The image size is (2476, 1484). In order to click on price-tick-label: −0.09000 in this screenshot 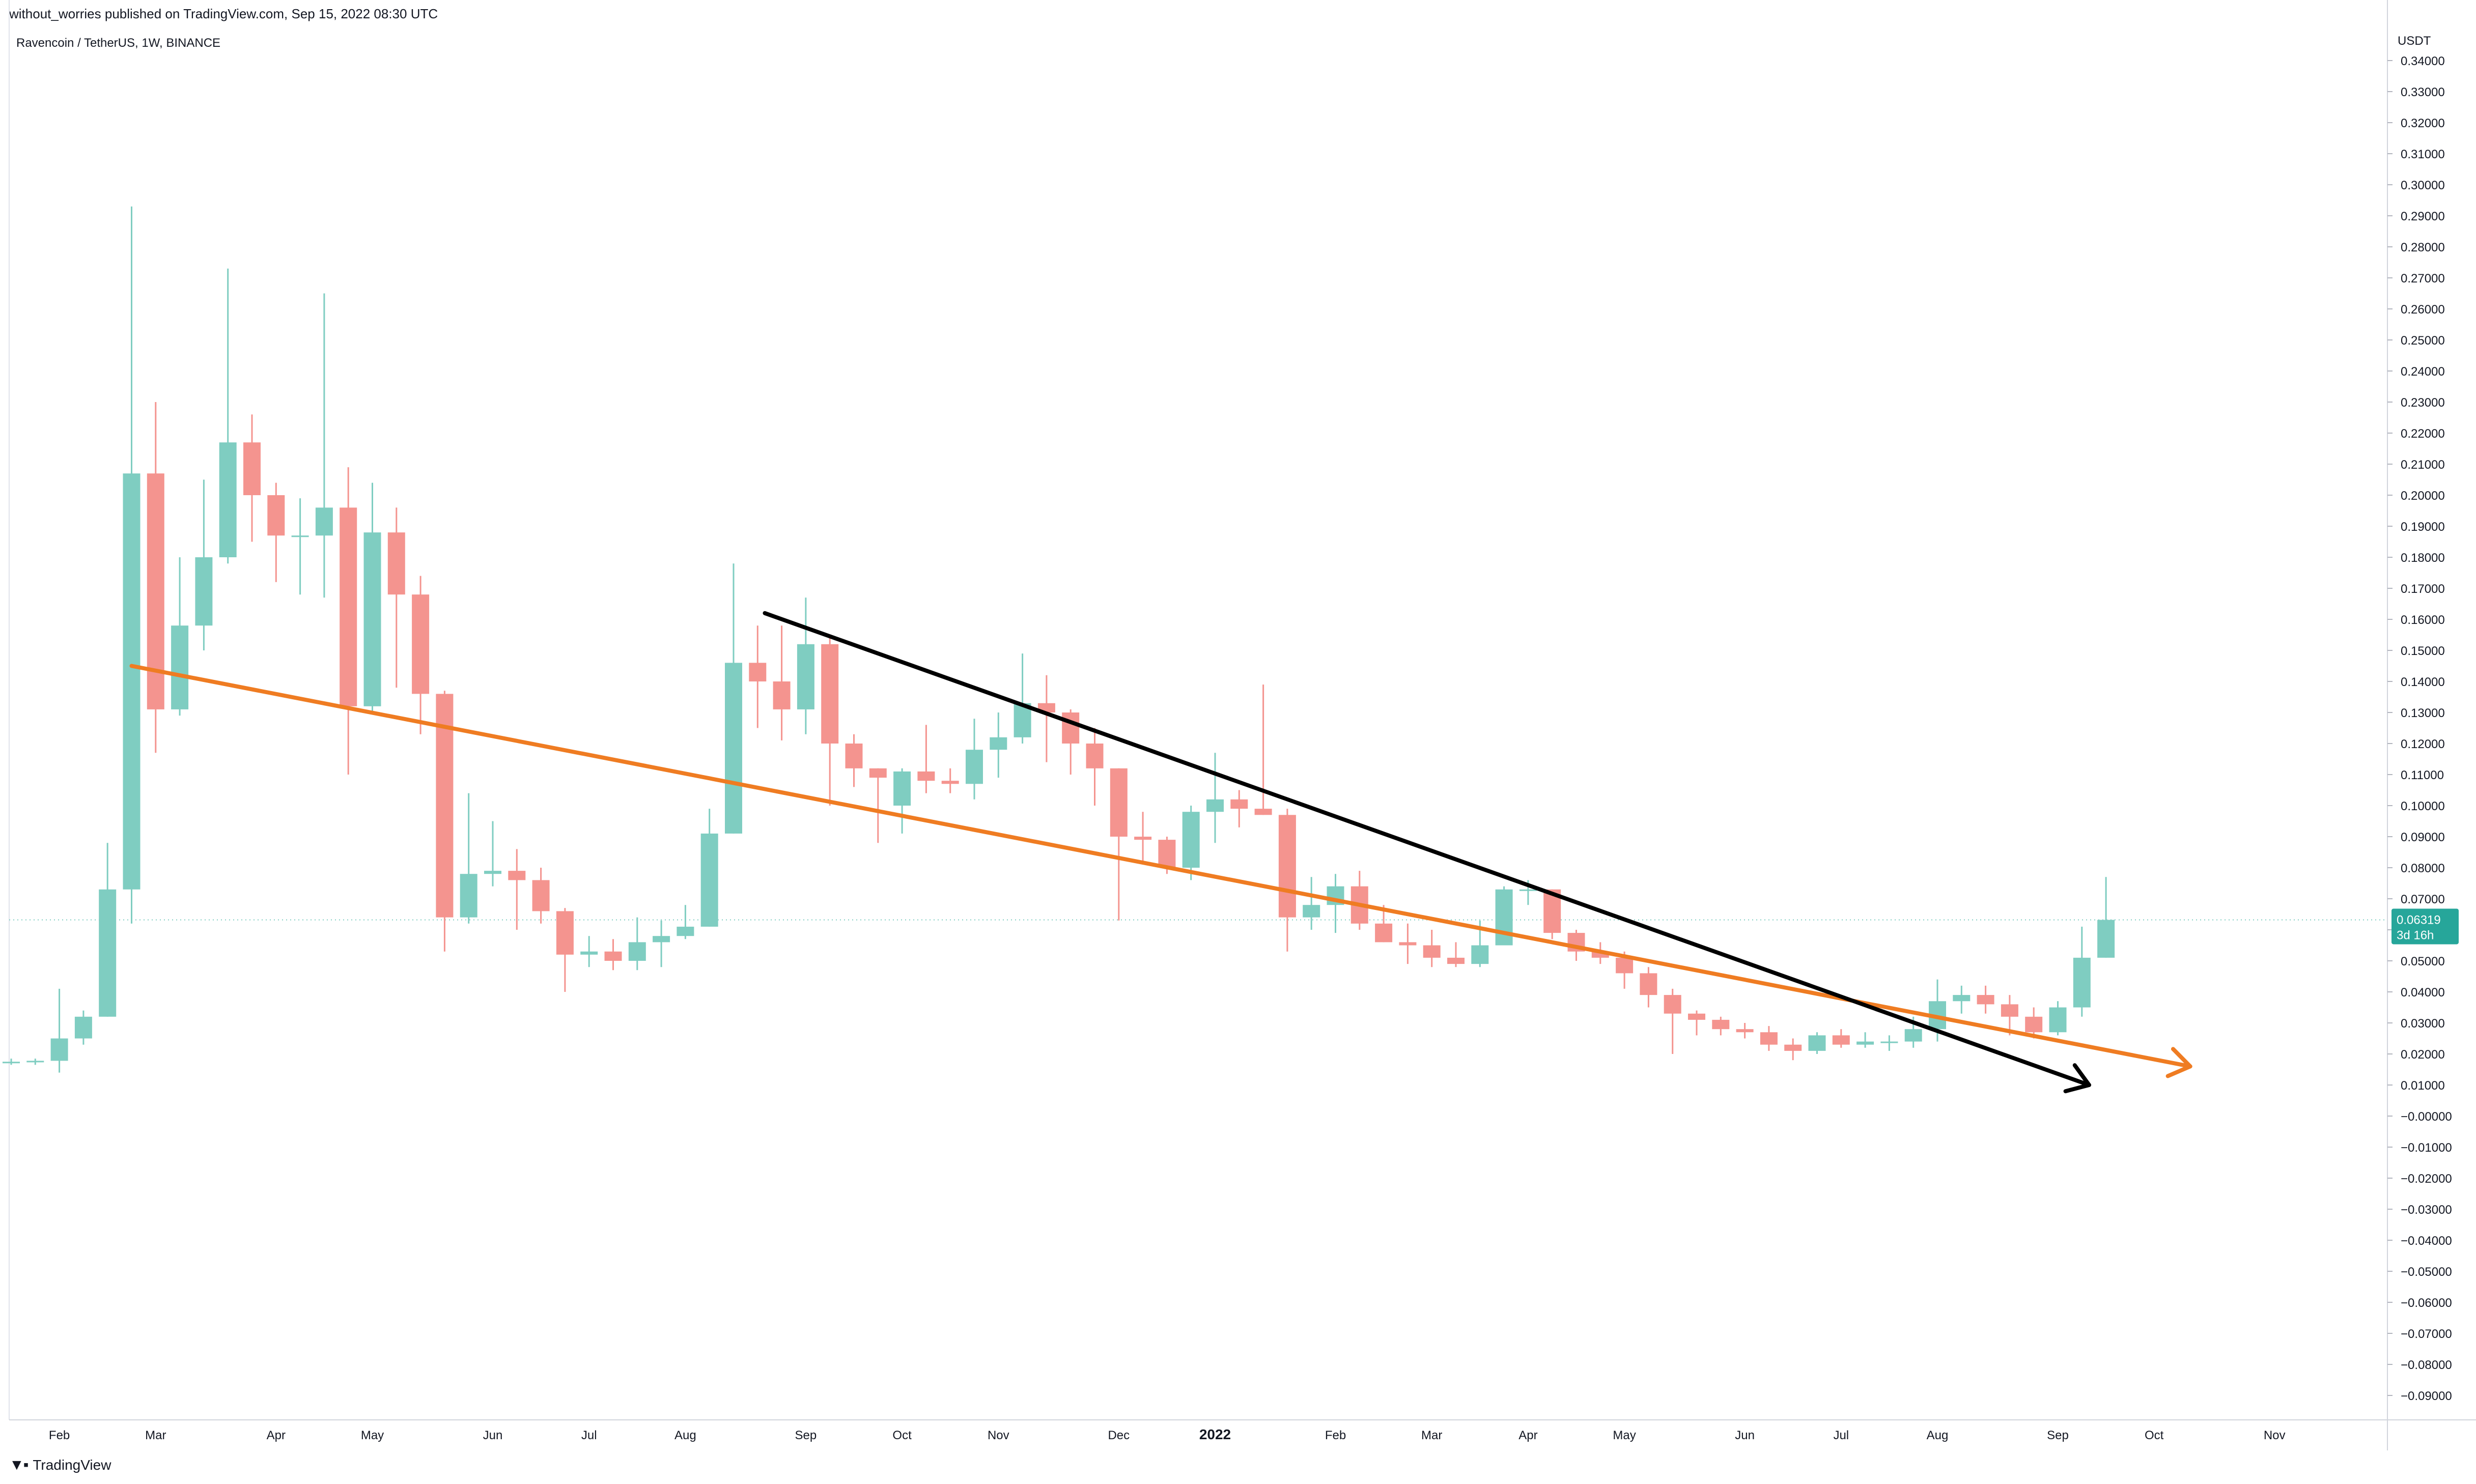, I will do `click(2426, 1396)`.